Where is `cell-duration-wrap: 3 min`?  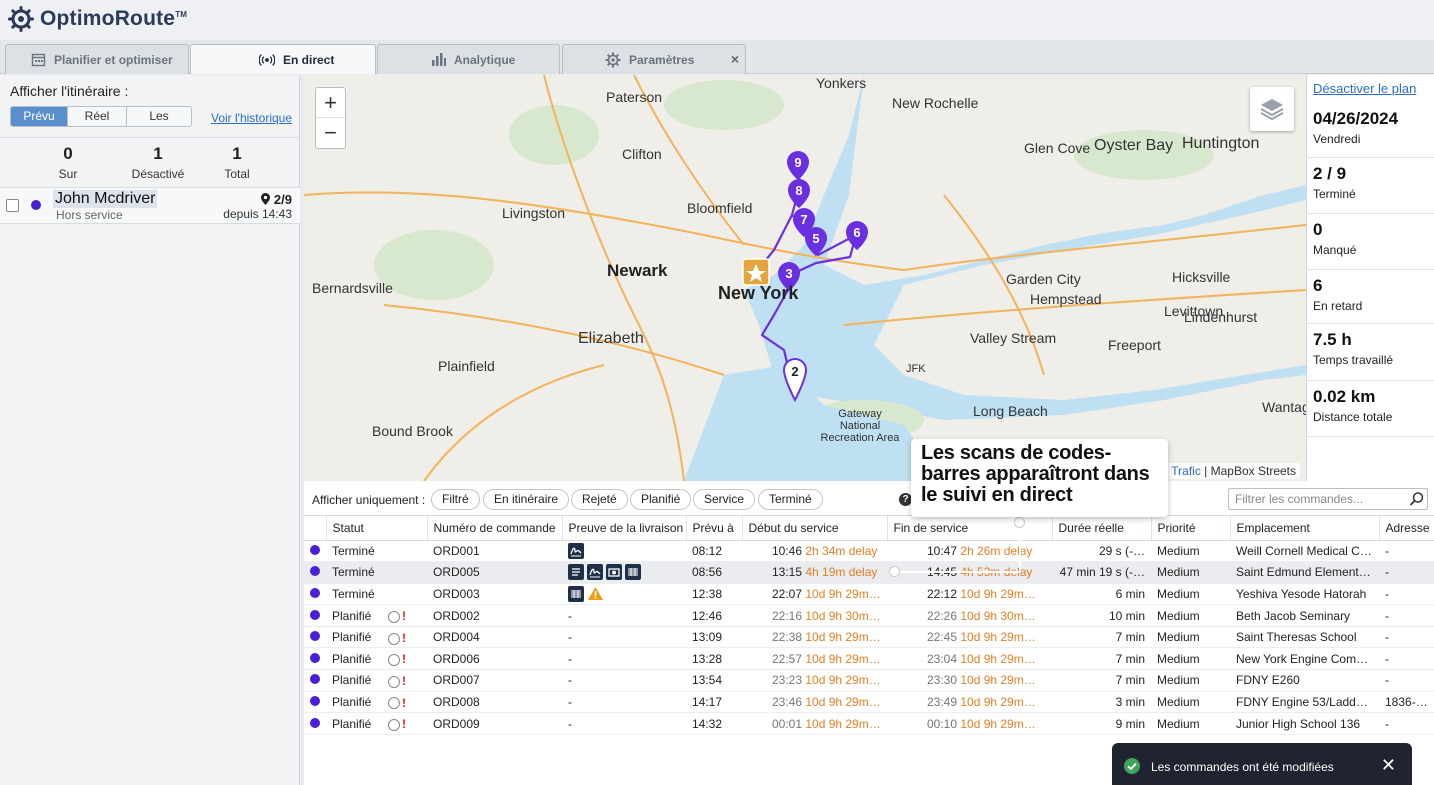
cell-duration-wrap: 3 min is located at coordinates (1101, 702).